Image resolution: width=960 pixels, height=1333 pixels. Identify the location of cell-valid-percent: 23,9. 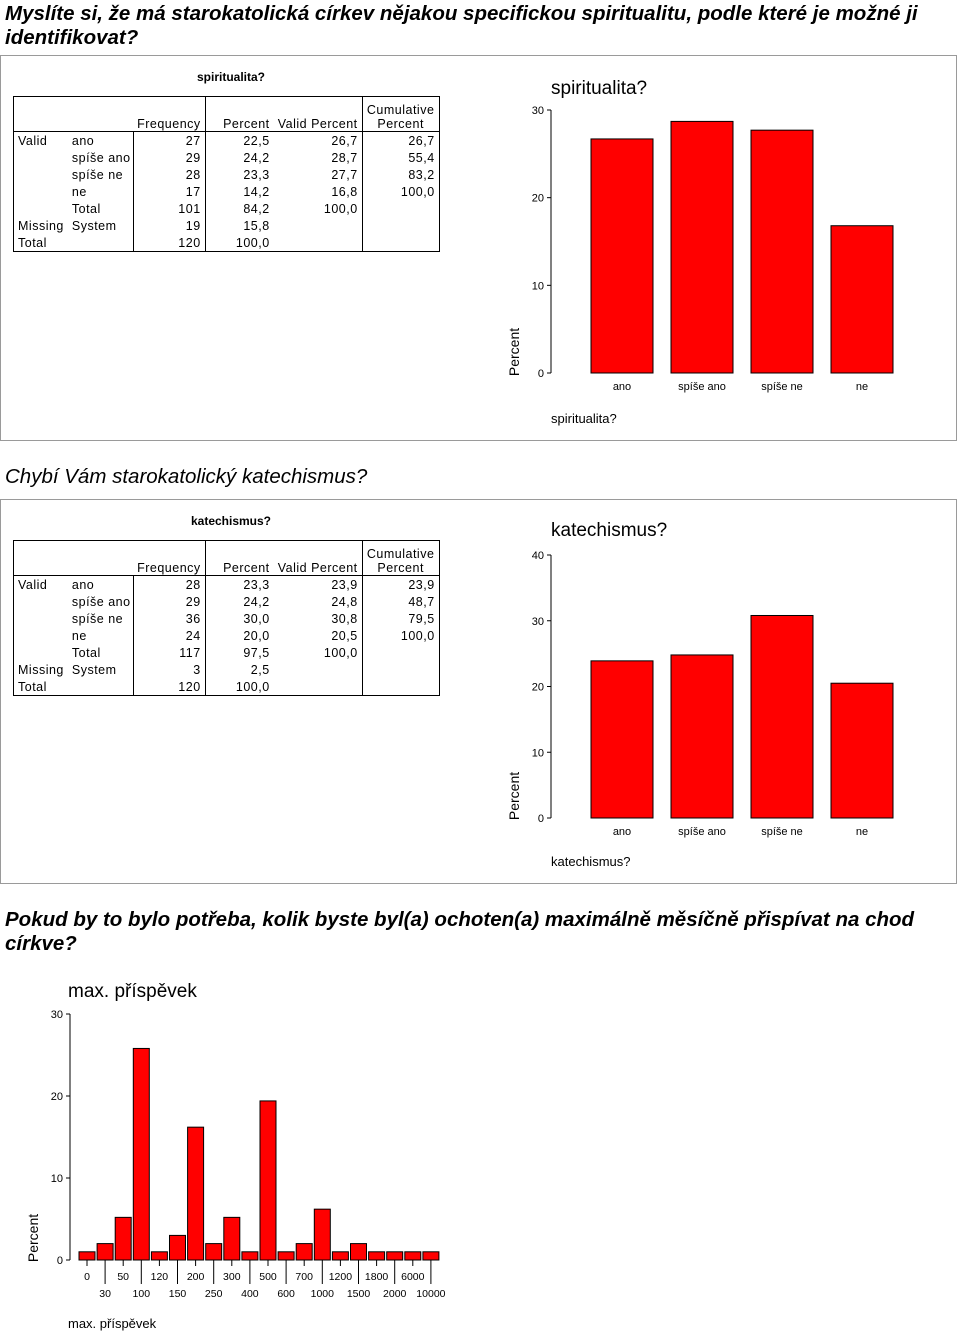
(318, 584).